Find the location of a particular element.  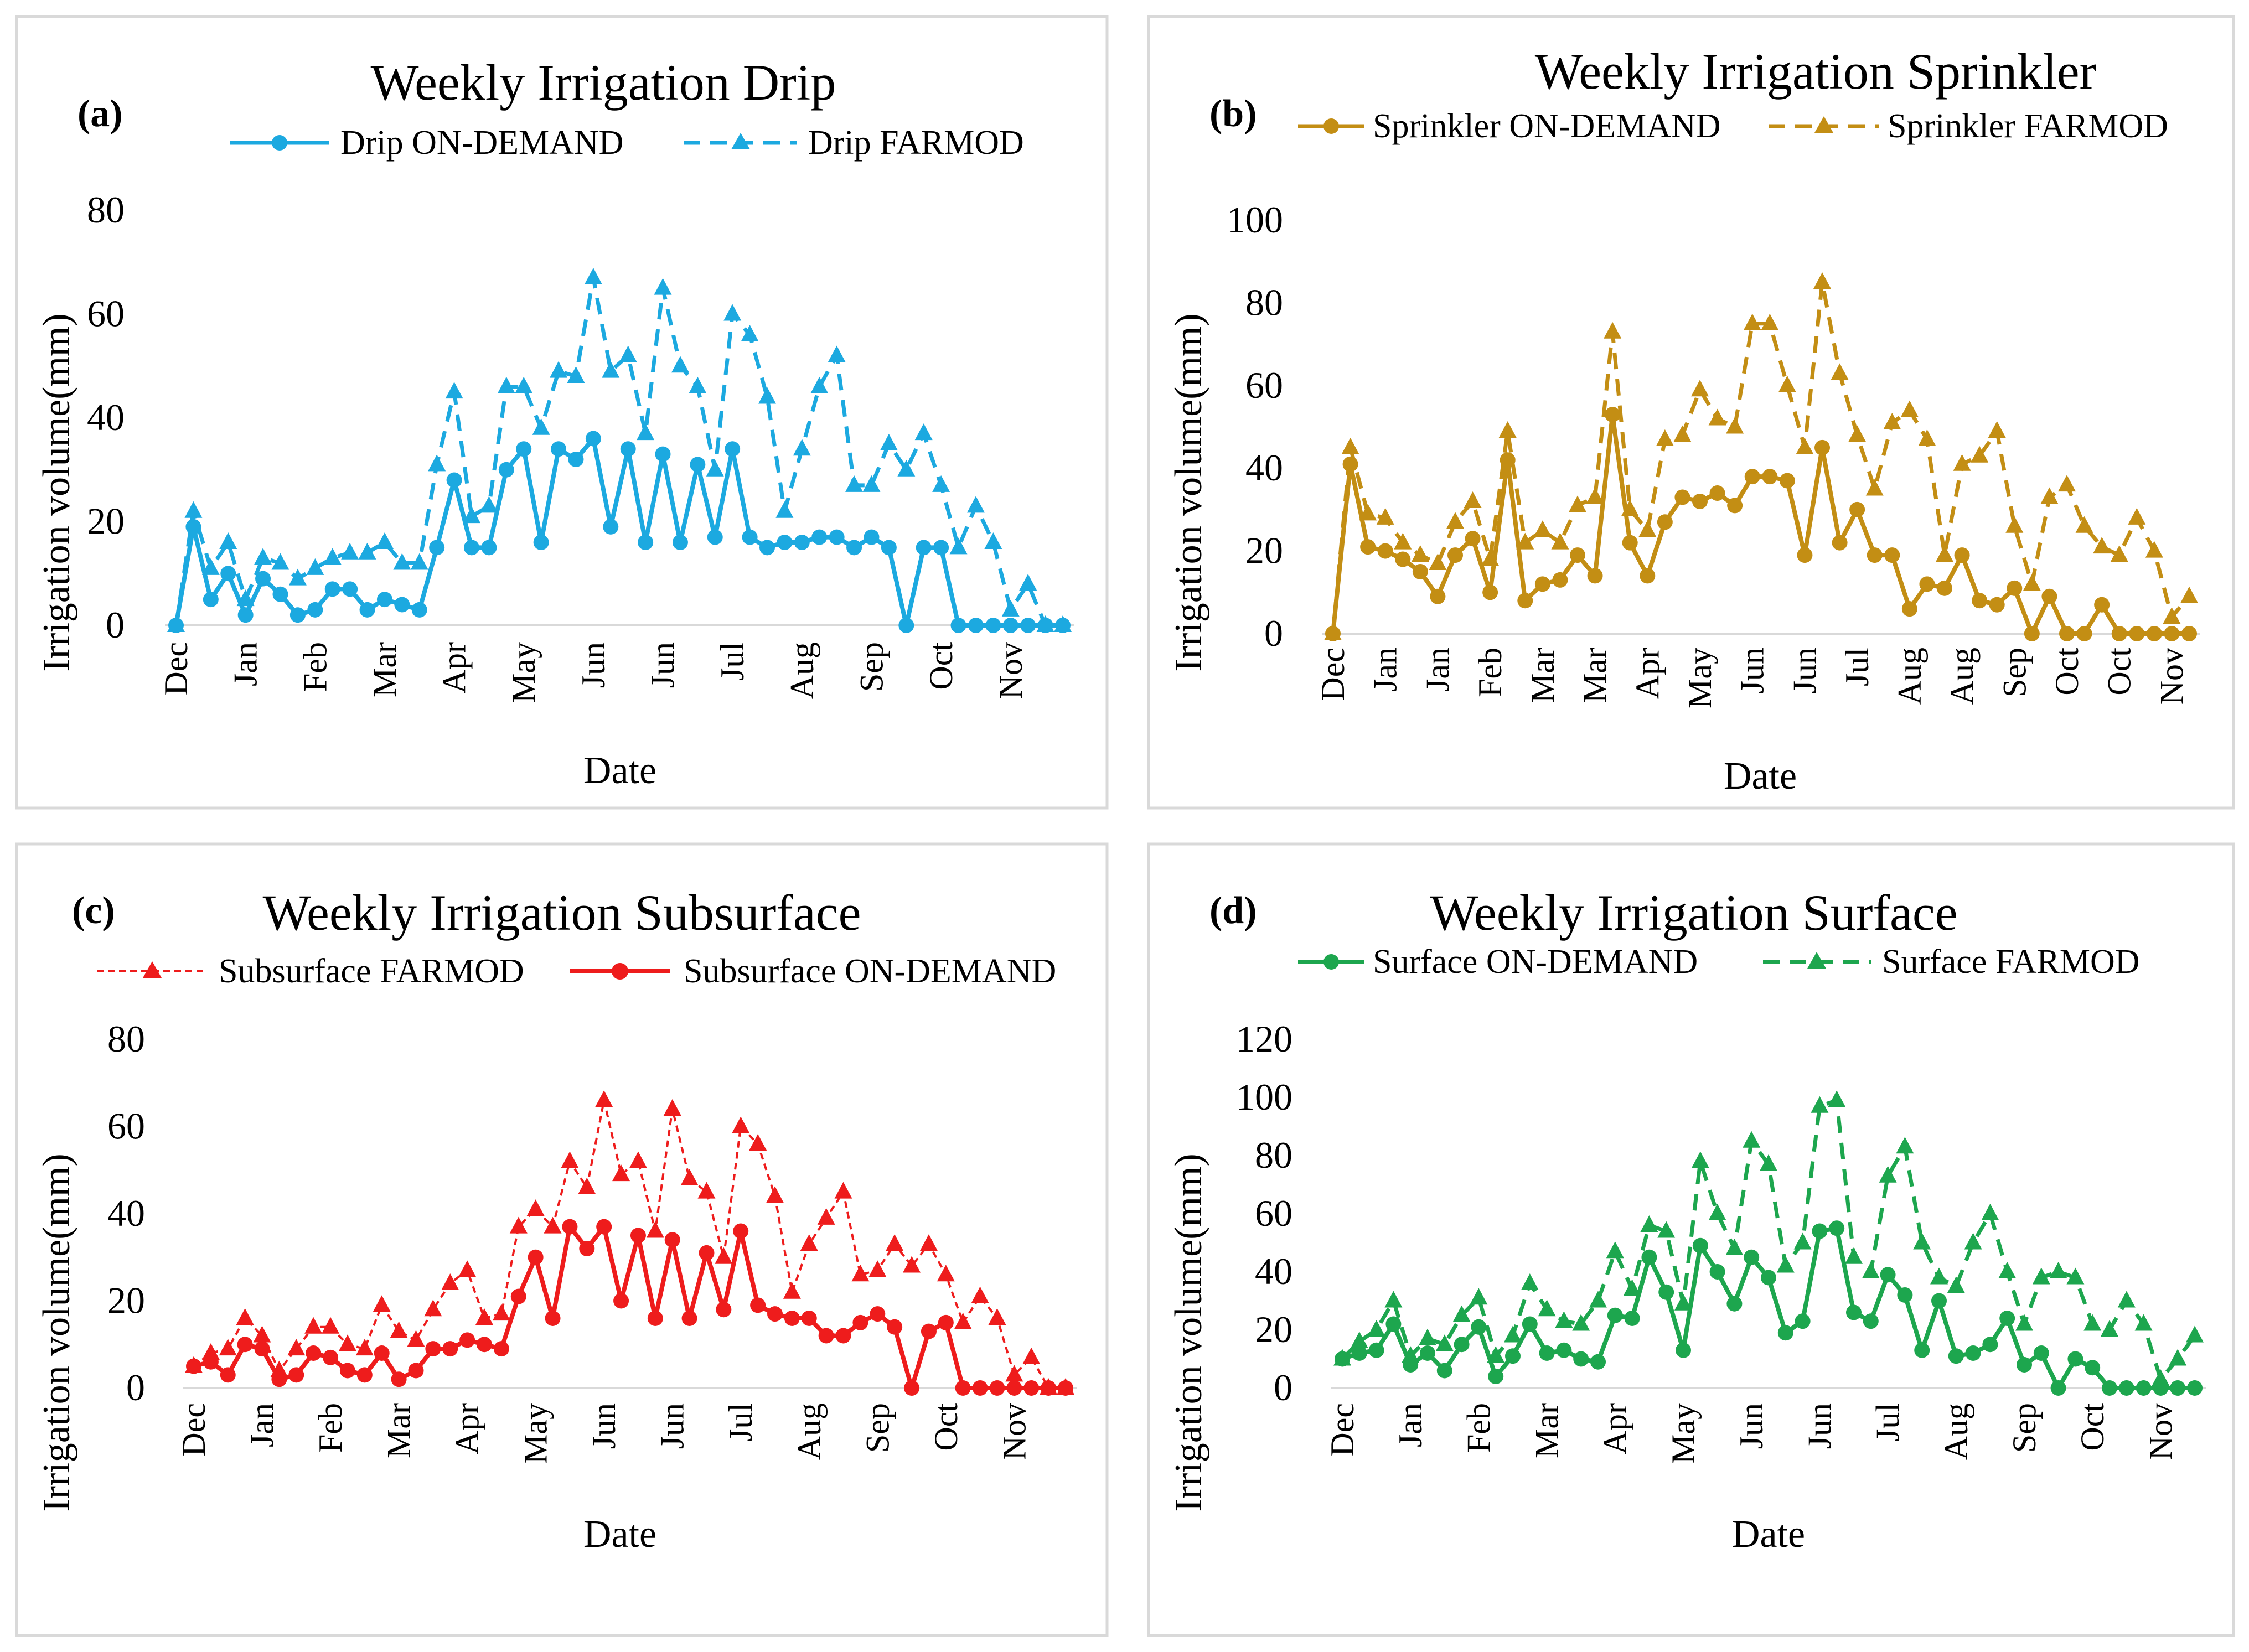

x-tick-label: Feb is located at coordinates (315, 667).